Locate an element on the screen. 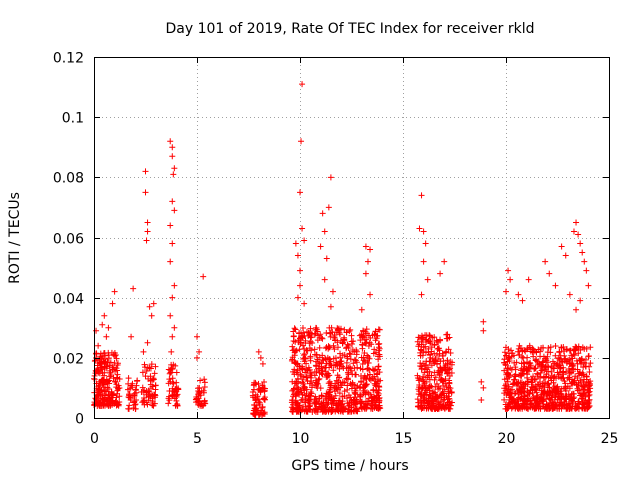  x-tick-label: 15 is located at coordinates (404, 439).